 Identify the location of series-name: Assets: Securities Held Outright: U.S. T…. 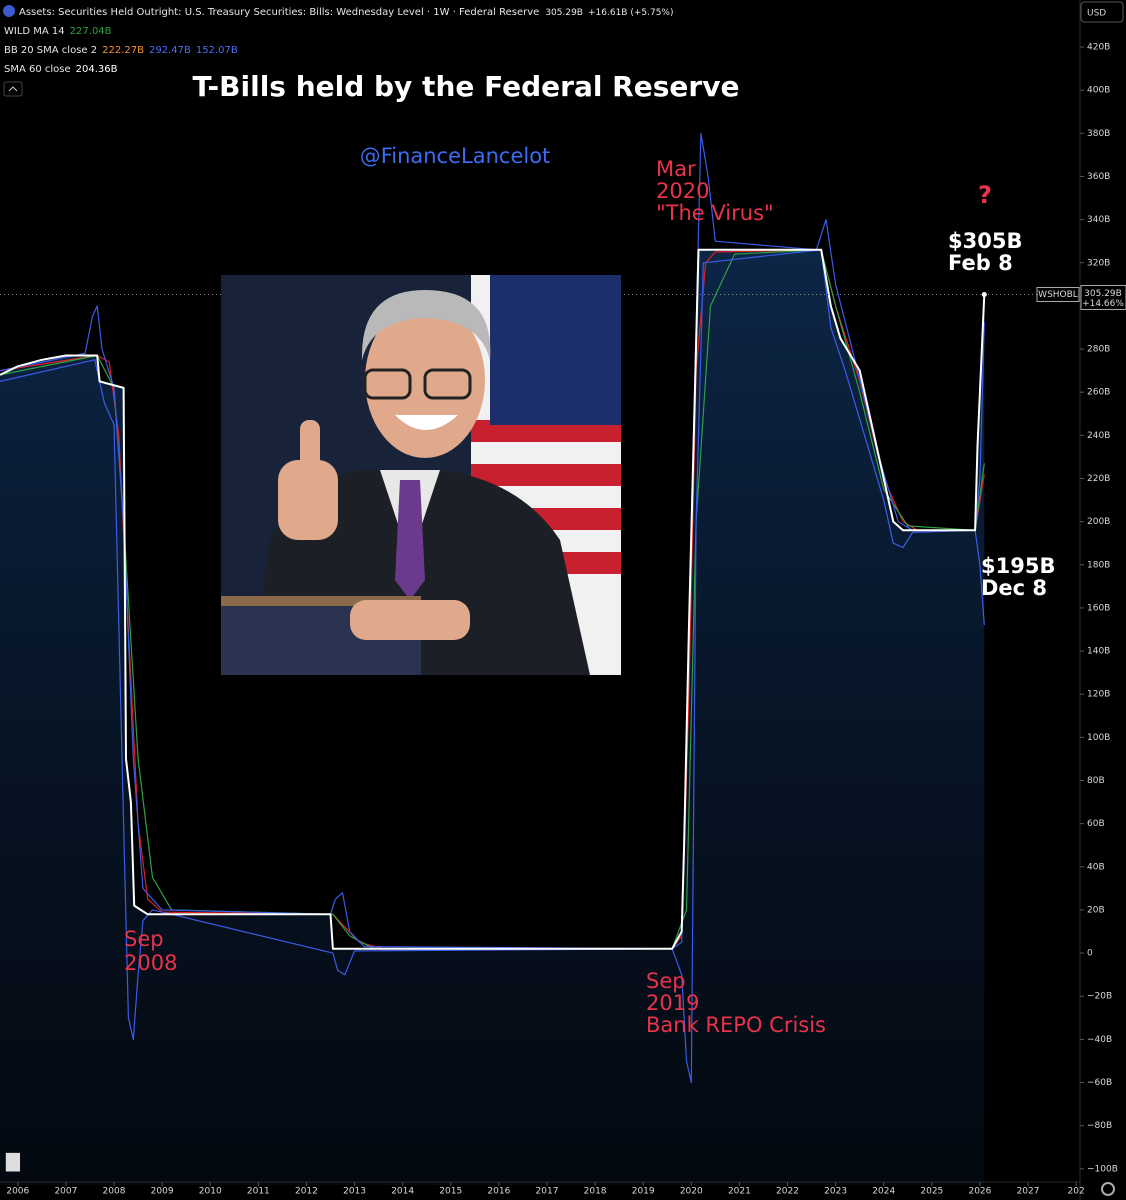
(279, 12).